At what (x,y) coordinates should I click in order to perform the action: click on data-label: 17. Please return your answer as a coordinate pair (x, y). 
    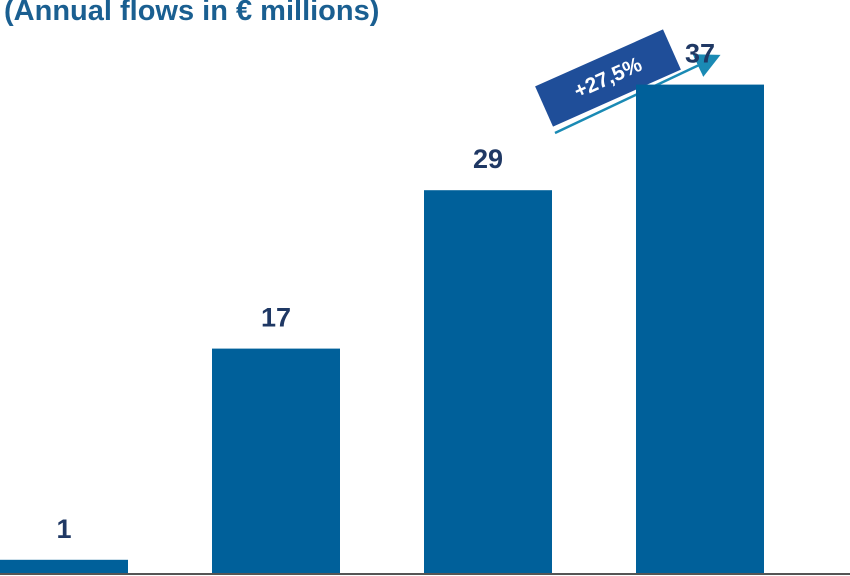
    Looking at the image, I should click on (276, 318).